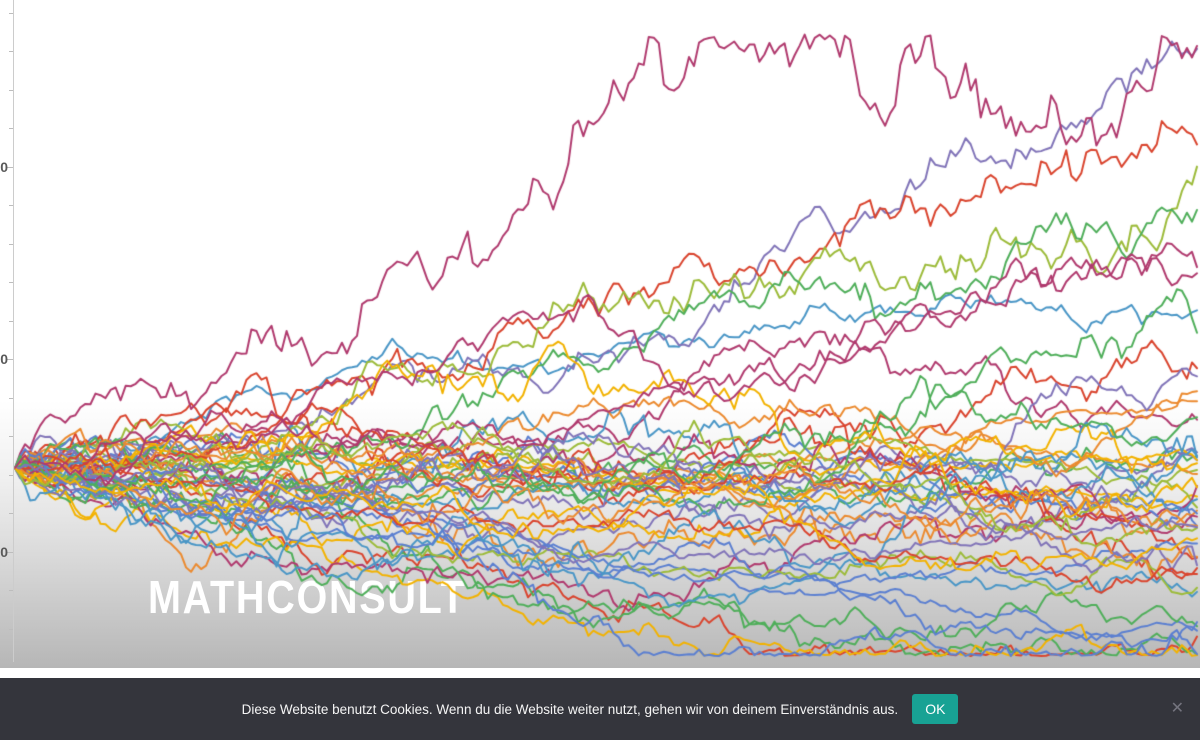 The height and width of the screenshot is (740, 1200). What do you see at coordinates (935, 709) in the screenshot?
I see `cookie-ok-button: OK` at bounding box center [935, 709].